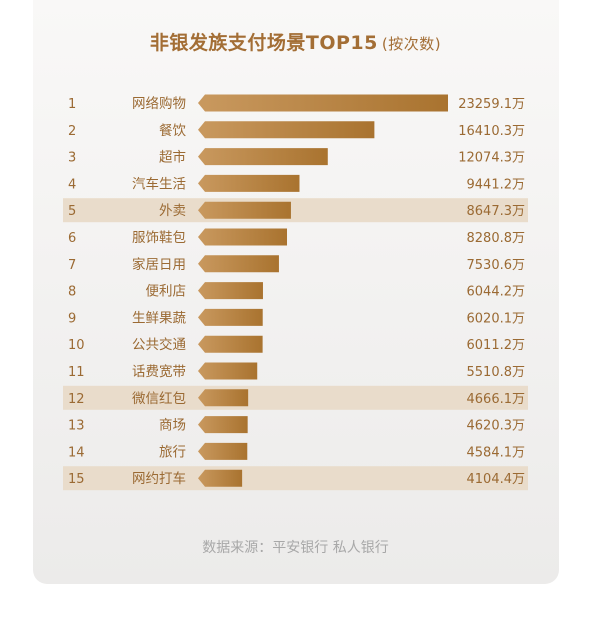  Describe the element at coordinates (496, 452) in the screenshot. I see `value-label: 4584.1万` at that location.